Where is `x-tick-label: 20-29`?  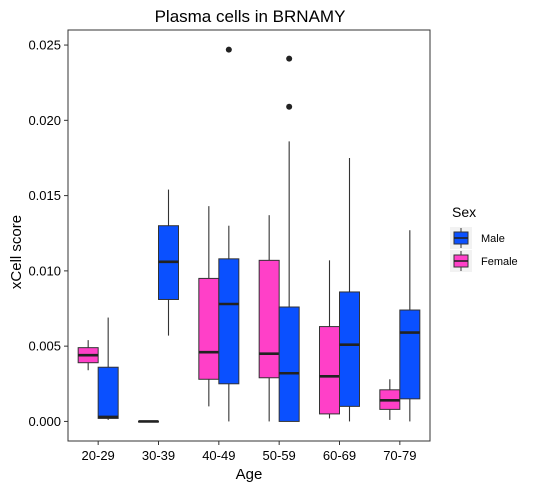
x-tick-label: 20-29 is located at coordinates (98, 455).